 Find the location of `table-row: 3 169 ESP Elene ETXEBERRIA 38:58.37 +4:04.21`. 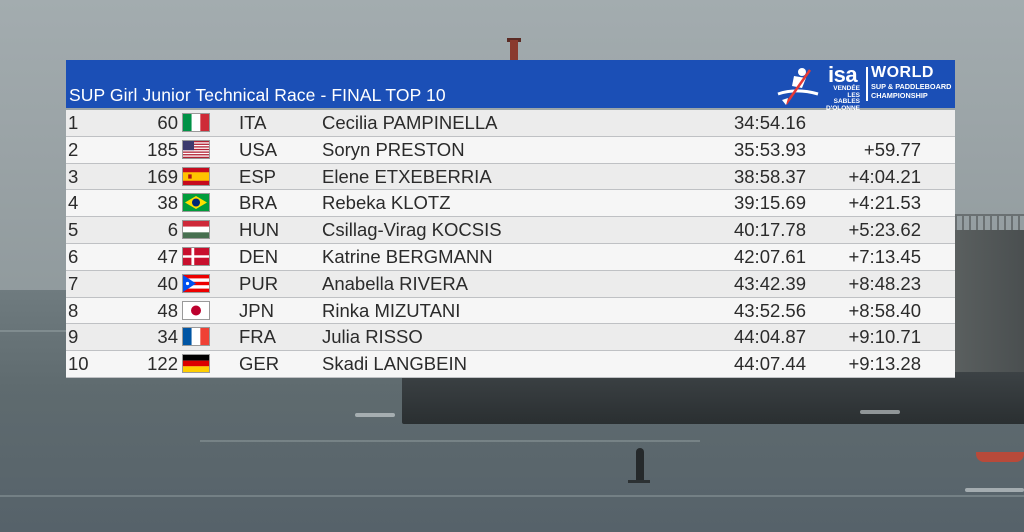

table-row: 3 169 ESP Elene ETXEBERRIA 38:58.37 +4:04.21 is located at coordinates (510, 177).